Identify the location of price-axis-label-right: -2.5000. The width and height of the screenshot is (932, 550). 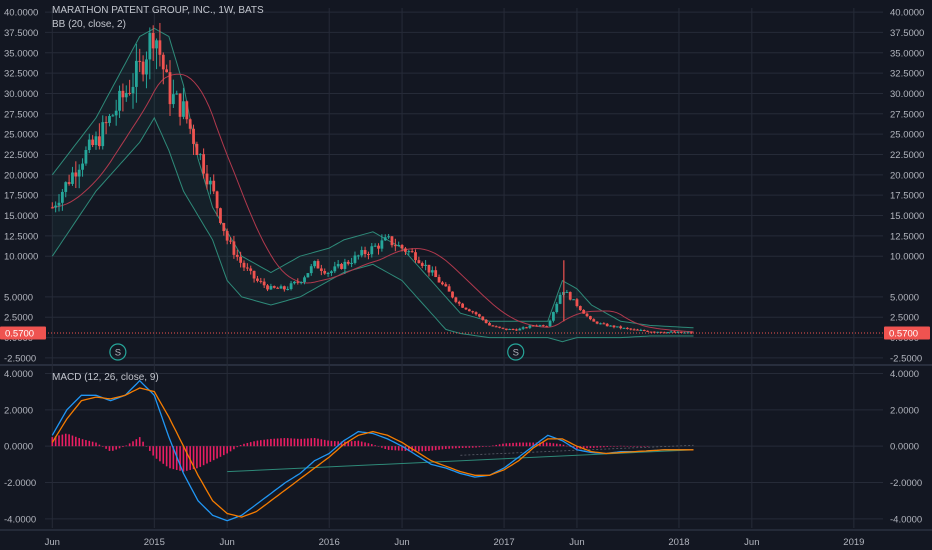
(906, 358).